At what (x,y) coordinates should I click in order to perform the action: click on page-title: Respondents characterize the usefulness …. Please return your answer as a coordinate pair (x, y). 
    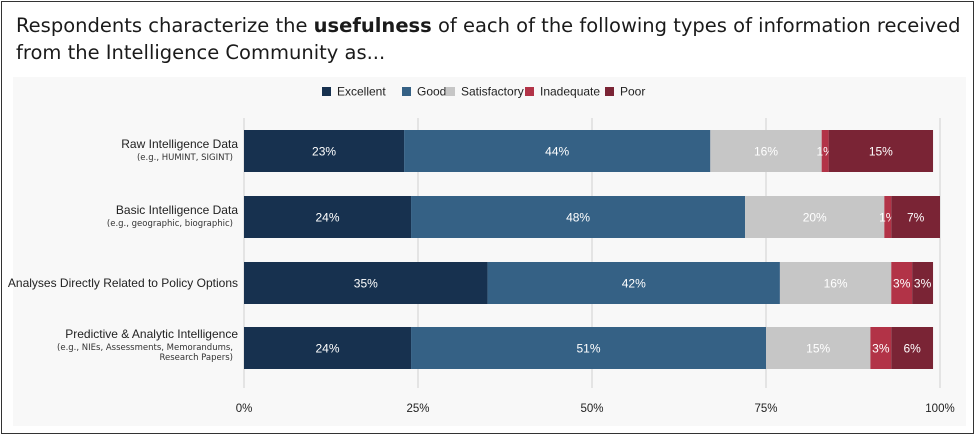
    Looking at the image, I should click on (491, 39).